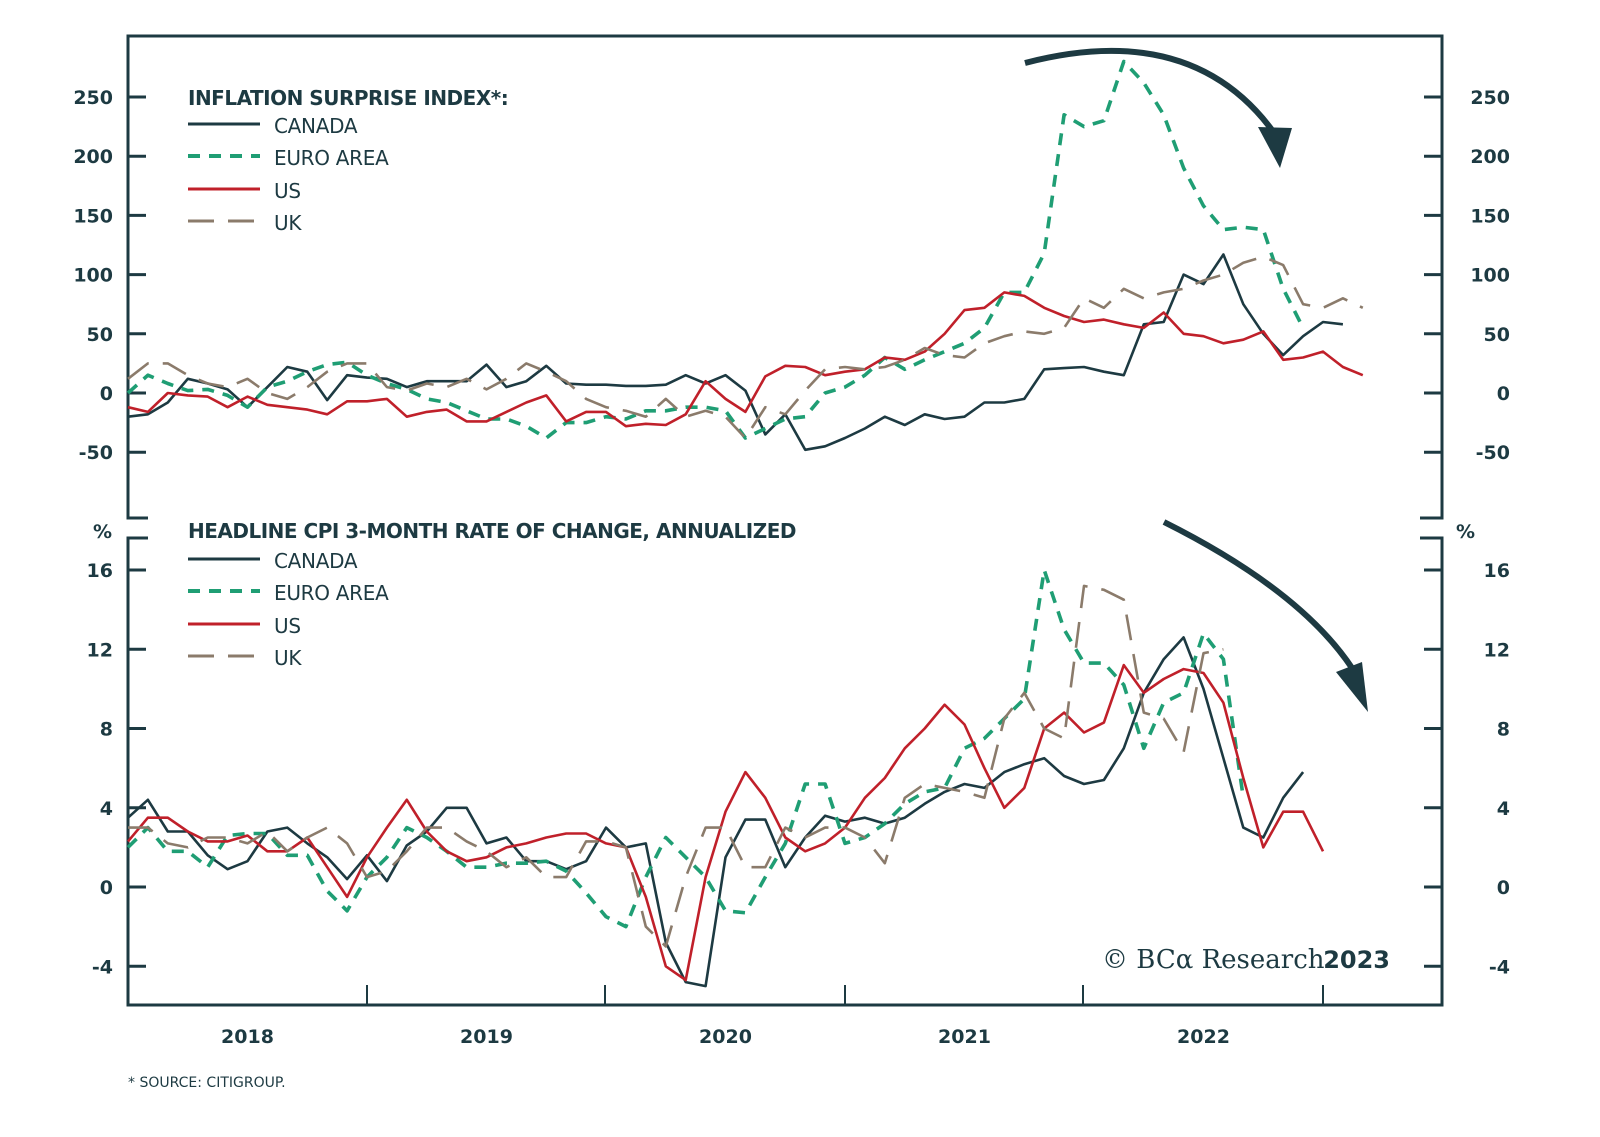 This screenshot has height=1137, width=1600. I want to click on x-axis-label-2018: 2018, so click(247, 1037).